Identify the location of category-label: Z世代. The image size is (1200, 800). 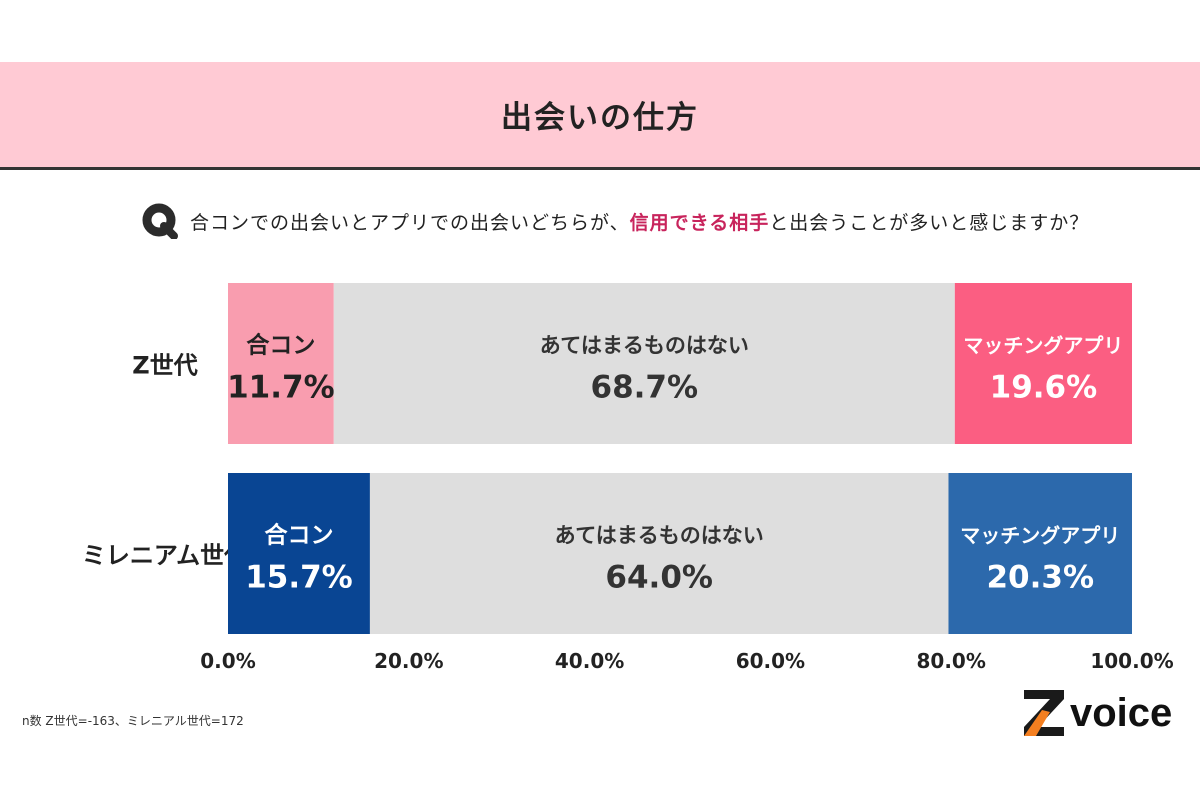
(164, 366).